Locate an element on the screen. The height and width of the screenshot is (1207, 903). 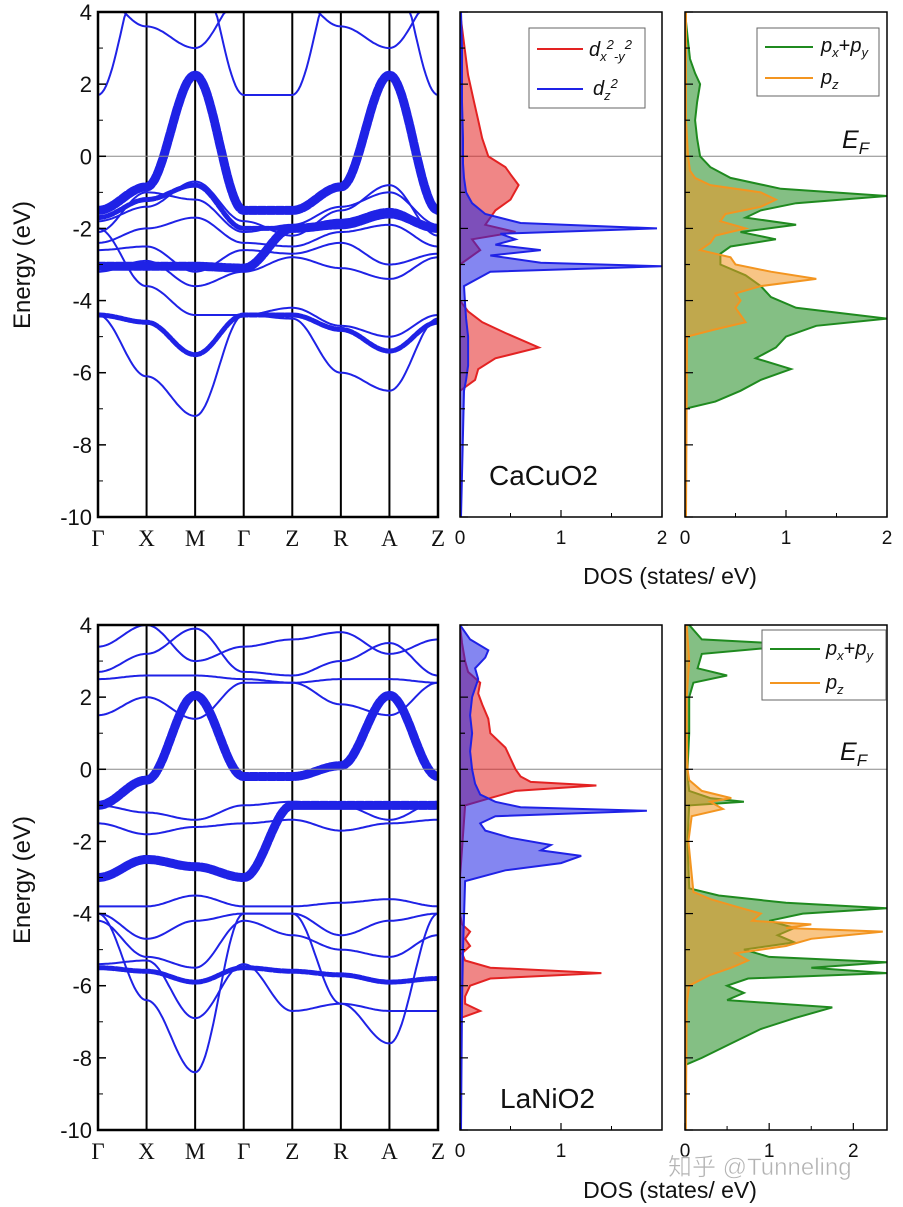
legend-p-orbitals-top: px+py pz is located at coordinates (818, 62).